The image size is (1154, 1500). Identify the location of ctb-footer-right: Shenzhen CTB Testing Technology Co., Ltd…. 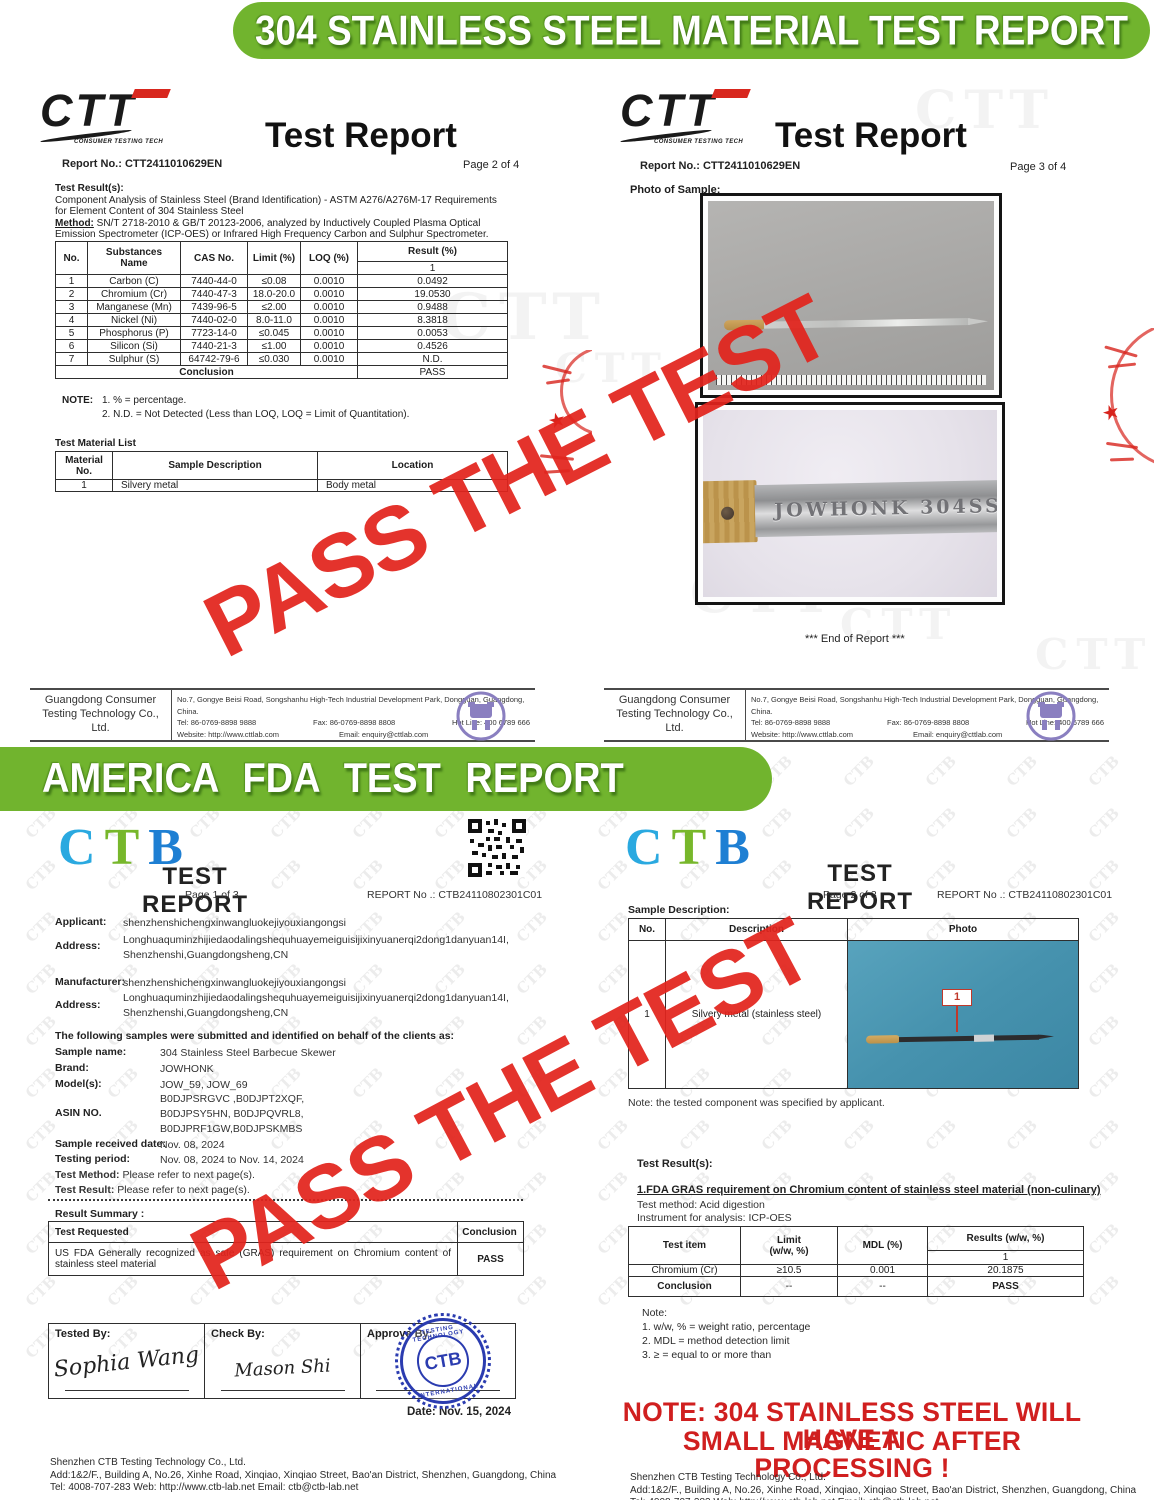
(883, 1486).